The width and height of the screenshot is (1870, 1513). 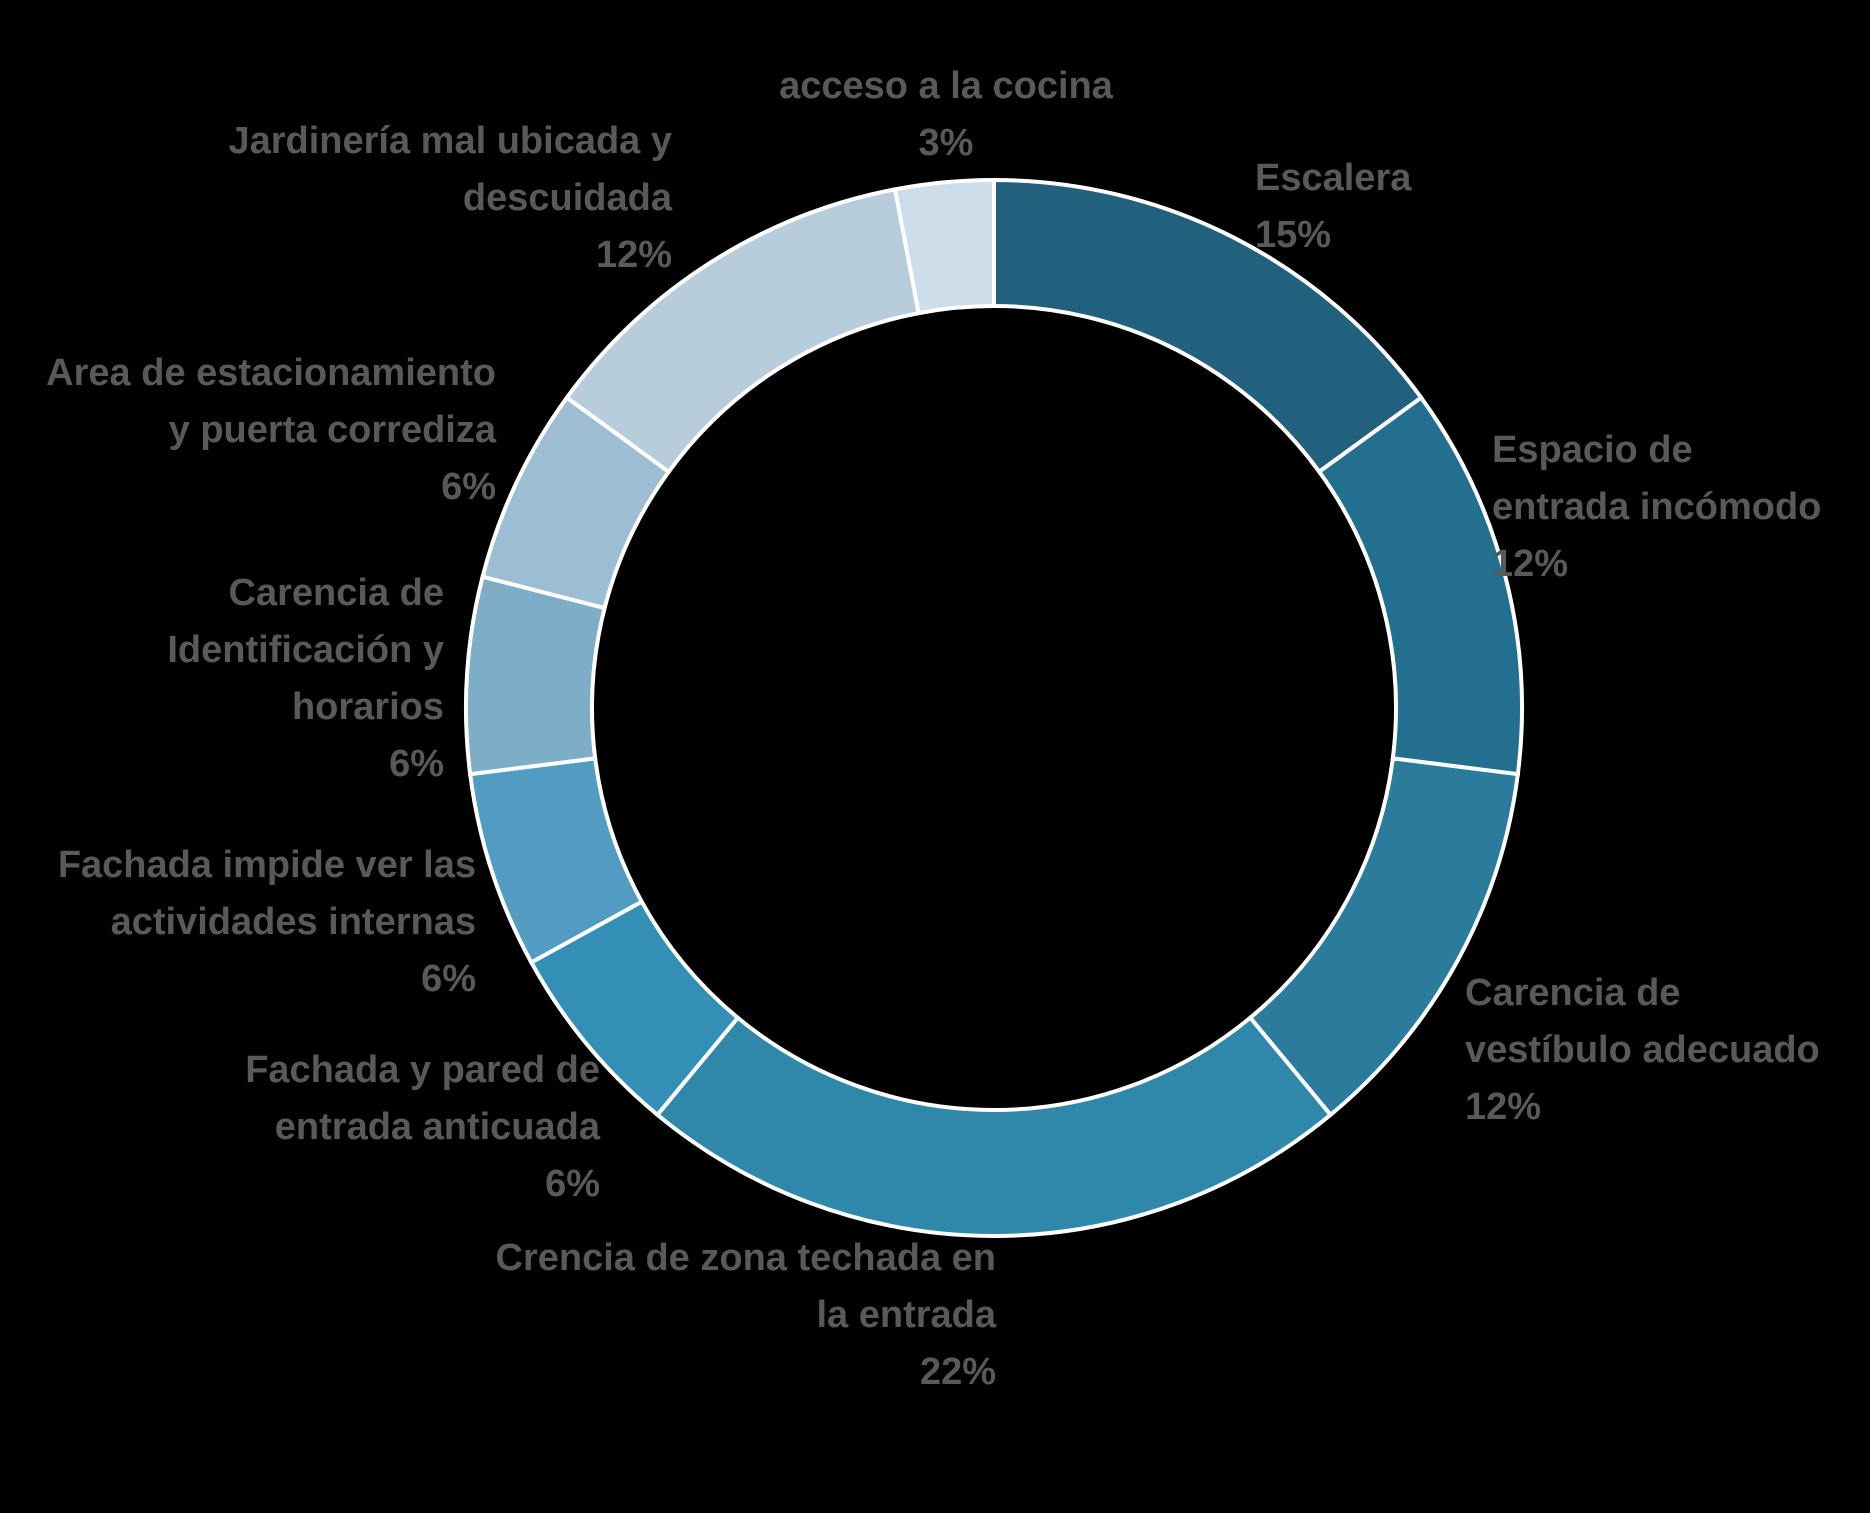 I want to click on slice-category-label: descuidada, so click(x=568, y=198).